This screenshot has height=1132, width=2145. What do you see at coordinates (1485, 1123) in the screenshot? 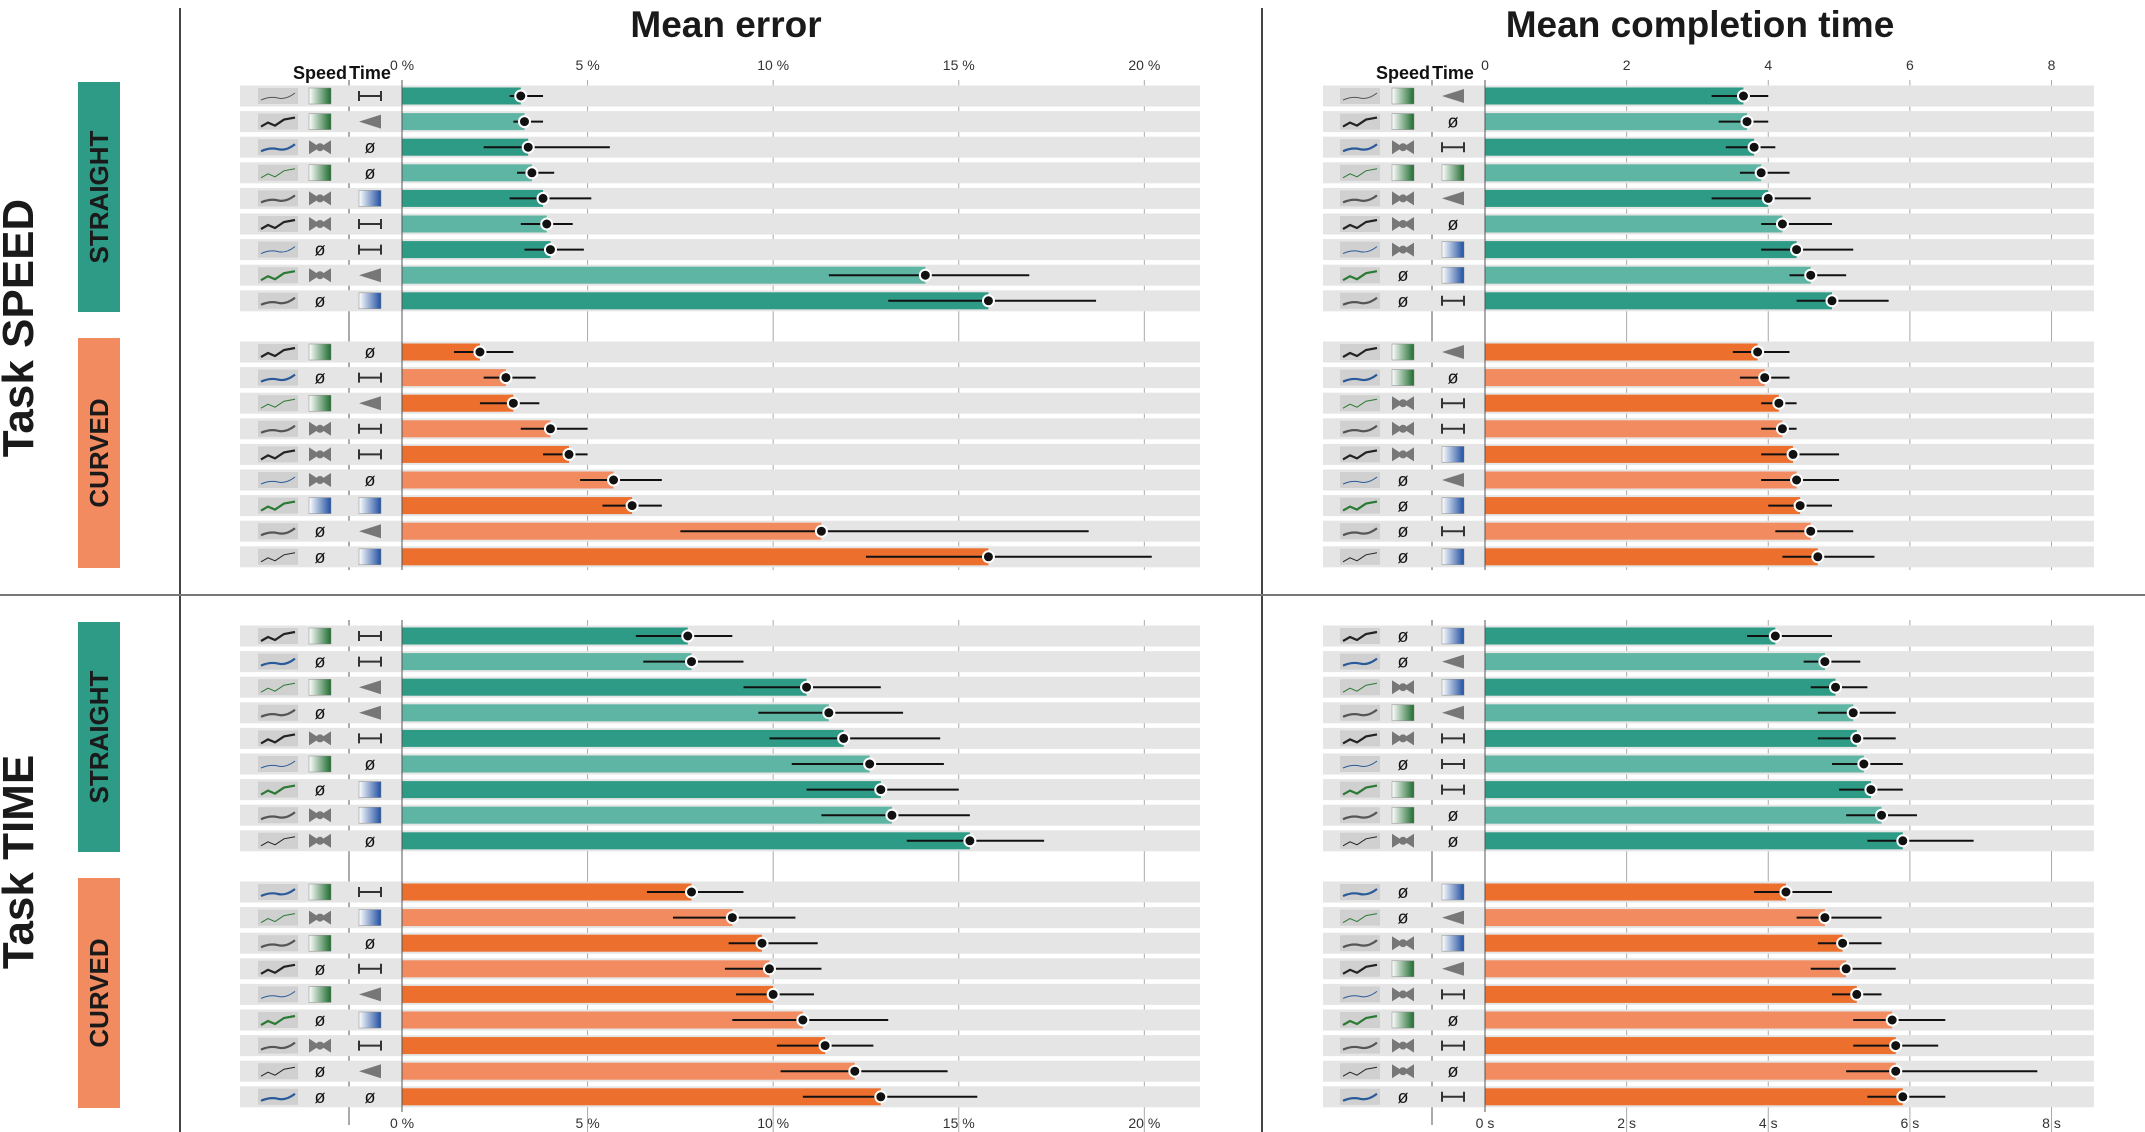
I see `x-tick-label-bottom: 0 s` at bounding box center [1485, 1123].